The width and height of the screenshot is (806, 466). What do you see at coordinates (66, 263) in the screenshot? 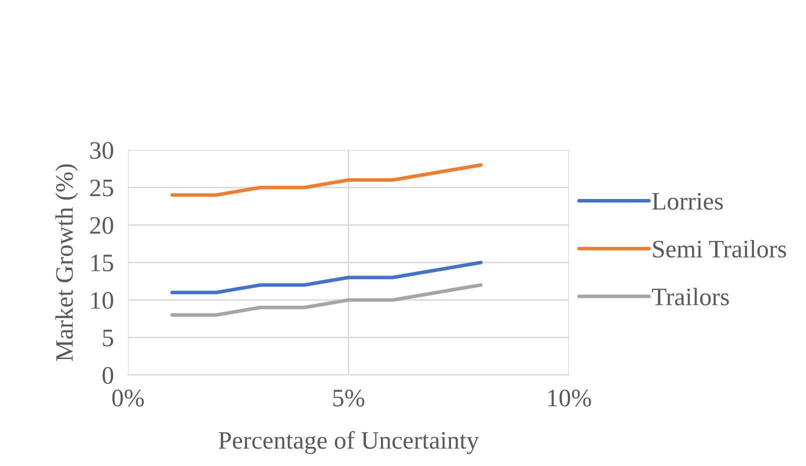
I see `y-axis-title: Market Growth (%)` at bounding box center [66, 263].